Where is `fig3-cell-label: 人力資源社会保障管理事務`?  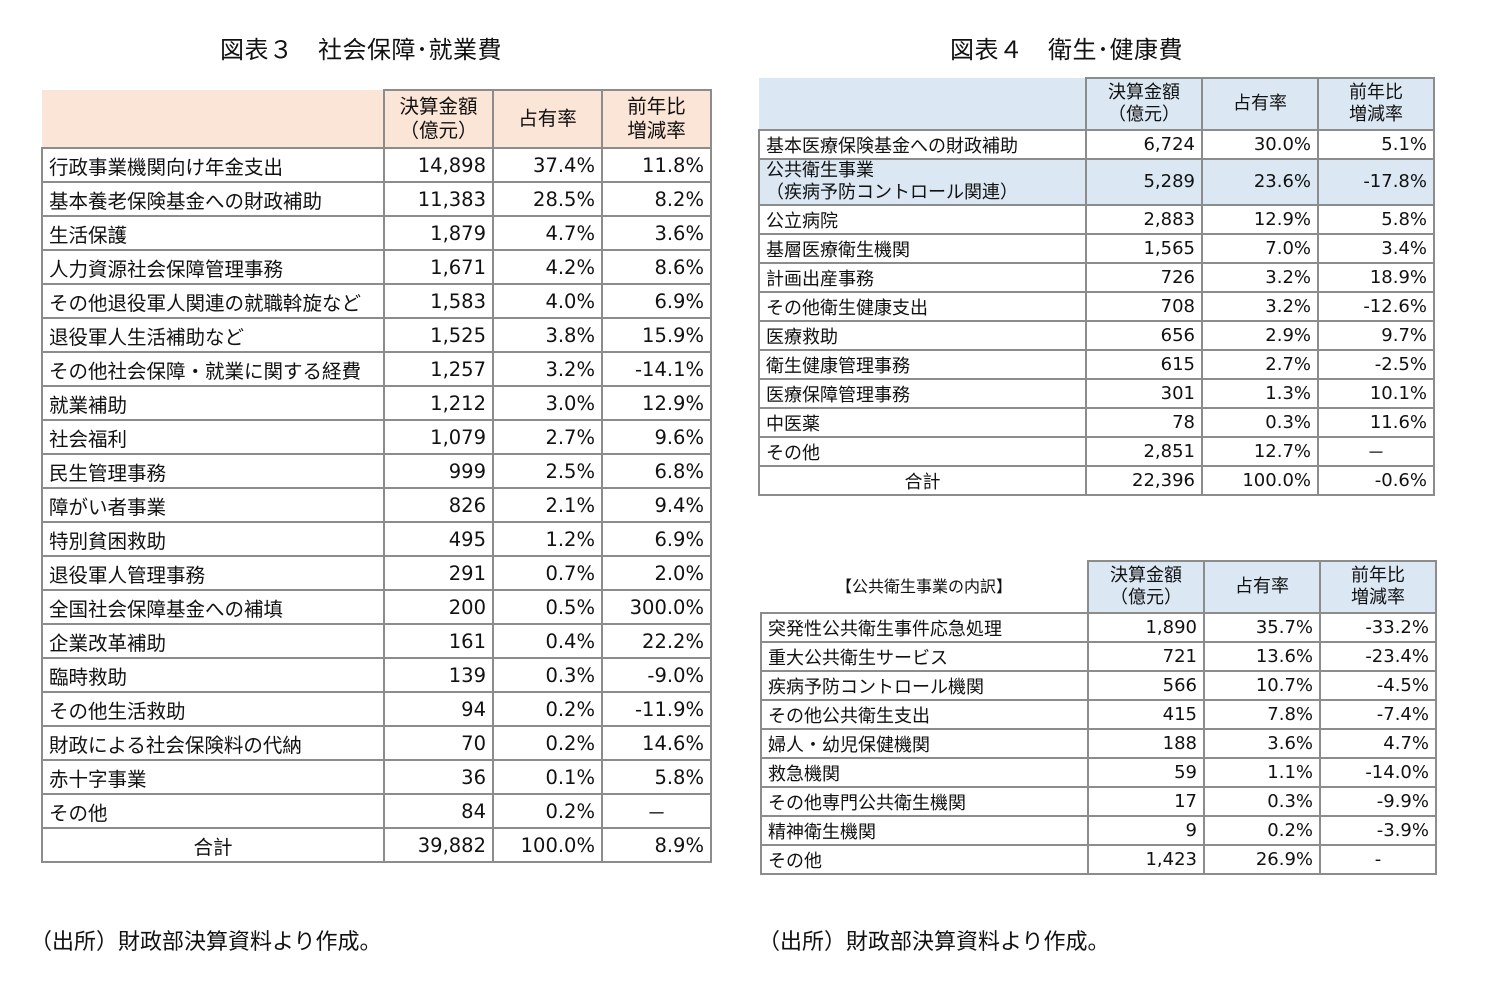
fig3-cell-label: 人力資源社会保障管理事務 is located at coordinates (213, 267).